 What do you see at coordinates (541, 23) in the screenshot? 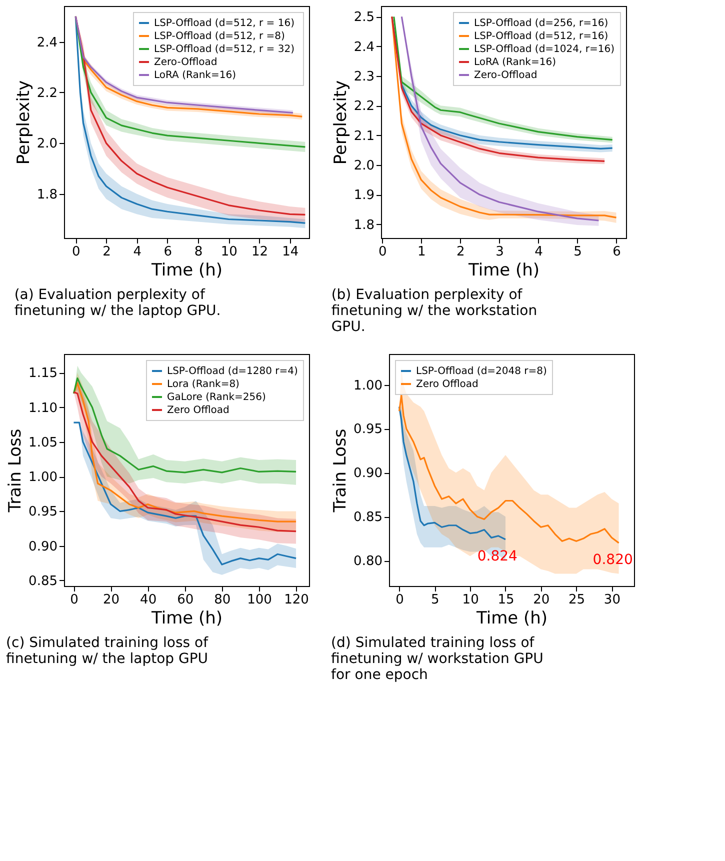
I see `legend-label: LSP-Offload (d=256, r=16)` at bounding box center [541, 23].